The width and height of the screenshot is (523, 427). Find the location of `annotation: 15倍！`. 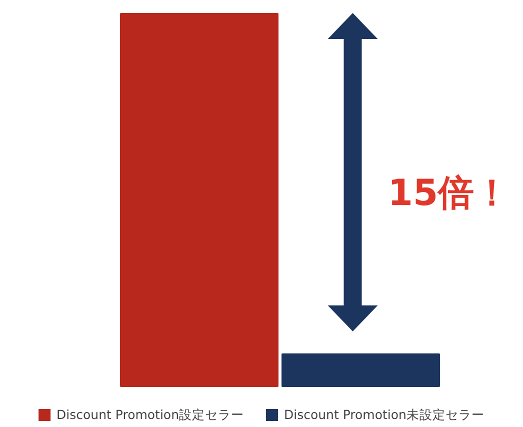

annotation: 15倍！ is located at coordinates (449, 193).